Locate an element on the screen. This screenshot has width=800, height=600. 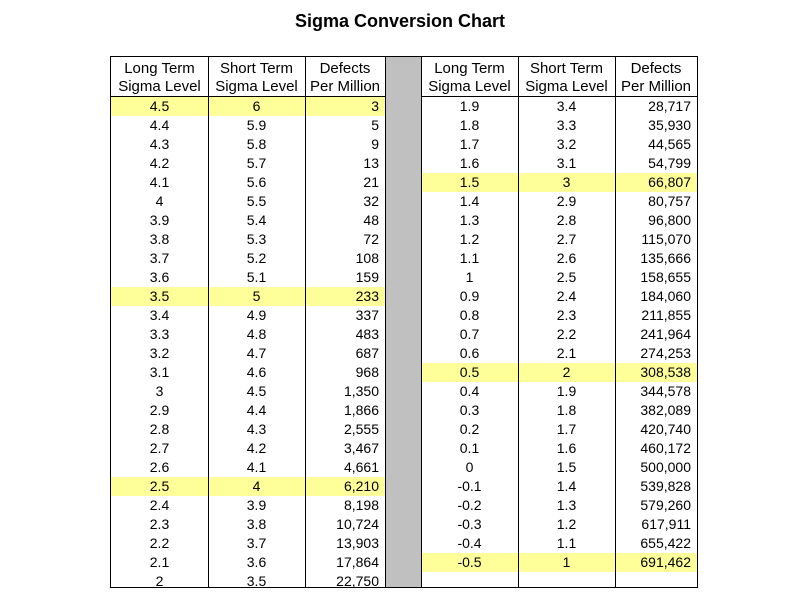
short-term-cell: 3 is located at coordinates (566, 182).